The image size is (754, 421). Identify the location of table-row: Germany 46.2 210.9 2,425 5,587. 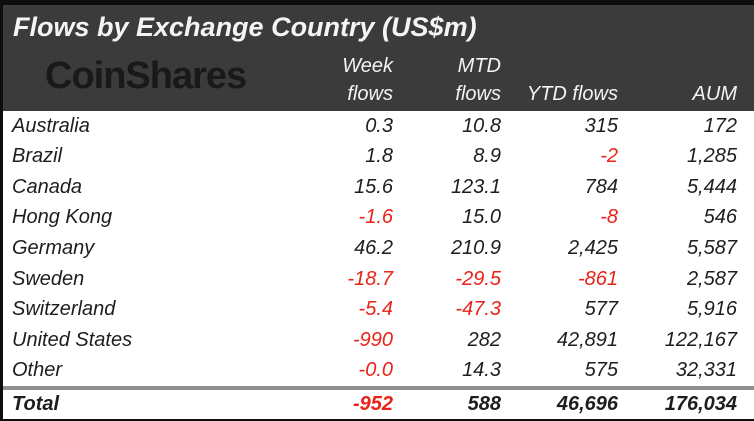
(378, 248).